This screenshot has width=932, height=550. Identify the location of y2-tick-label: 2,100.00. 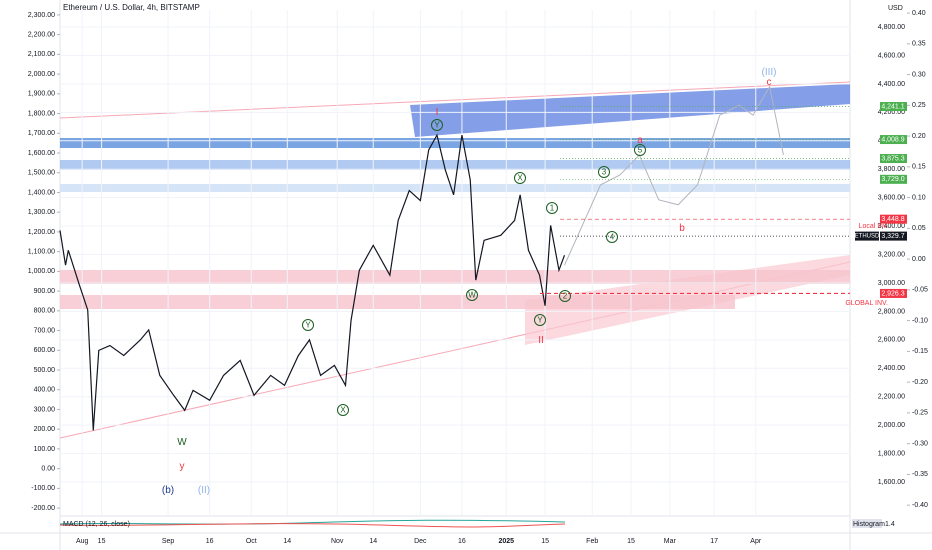
(41, 54).